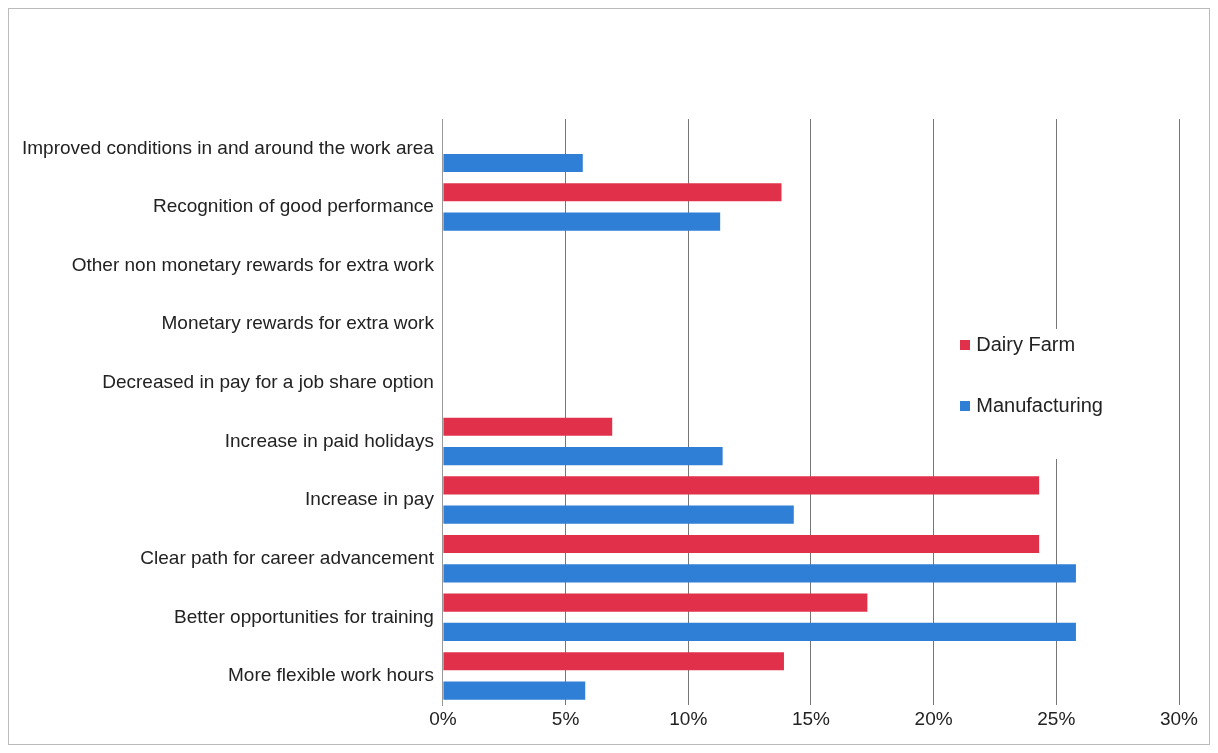 The width and height of the screenshot is (1218, 753). I want to click on y-tick-label: Monetary rewards for extra work, so click(298, 323).